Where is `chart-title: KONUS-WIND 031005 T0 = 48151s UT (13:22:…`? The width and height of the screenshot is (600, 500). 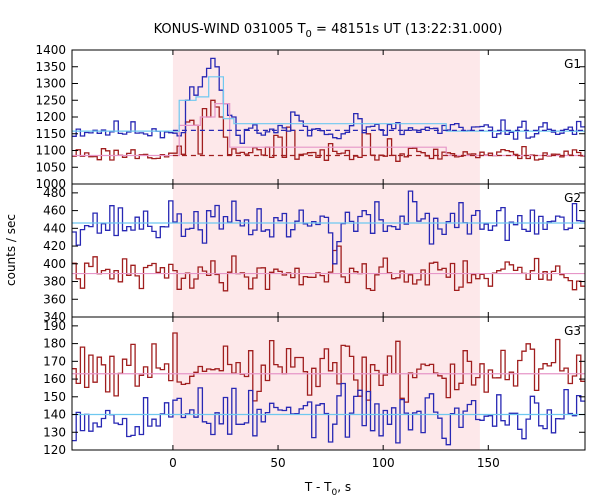
chart-title: KONUS-WIND 031005 T0 = 48151s UT (13:22:… is located at coordinates (328, 31).